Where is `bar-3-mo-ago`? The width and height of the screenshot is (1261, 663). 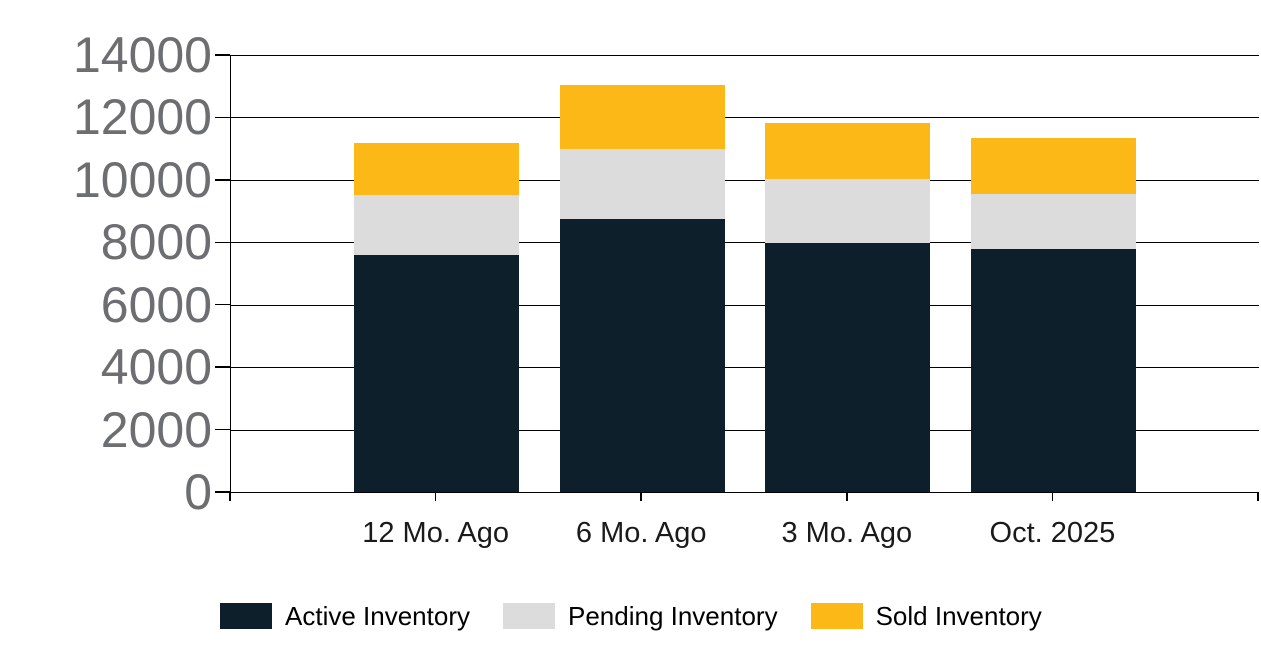
bar-3-mo-ago is located at coordinates (848, 307).